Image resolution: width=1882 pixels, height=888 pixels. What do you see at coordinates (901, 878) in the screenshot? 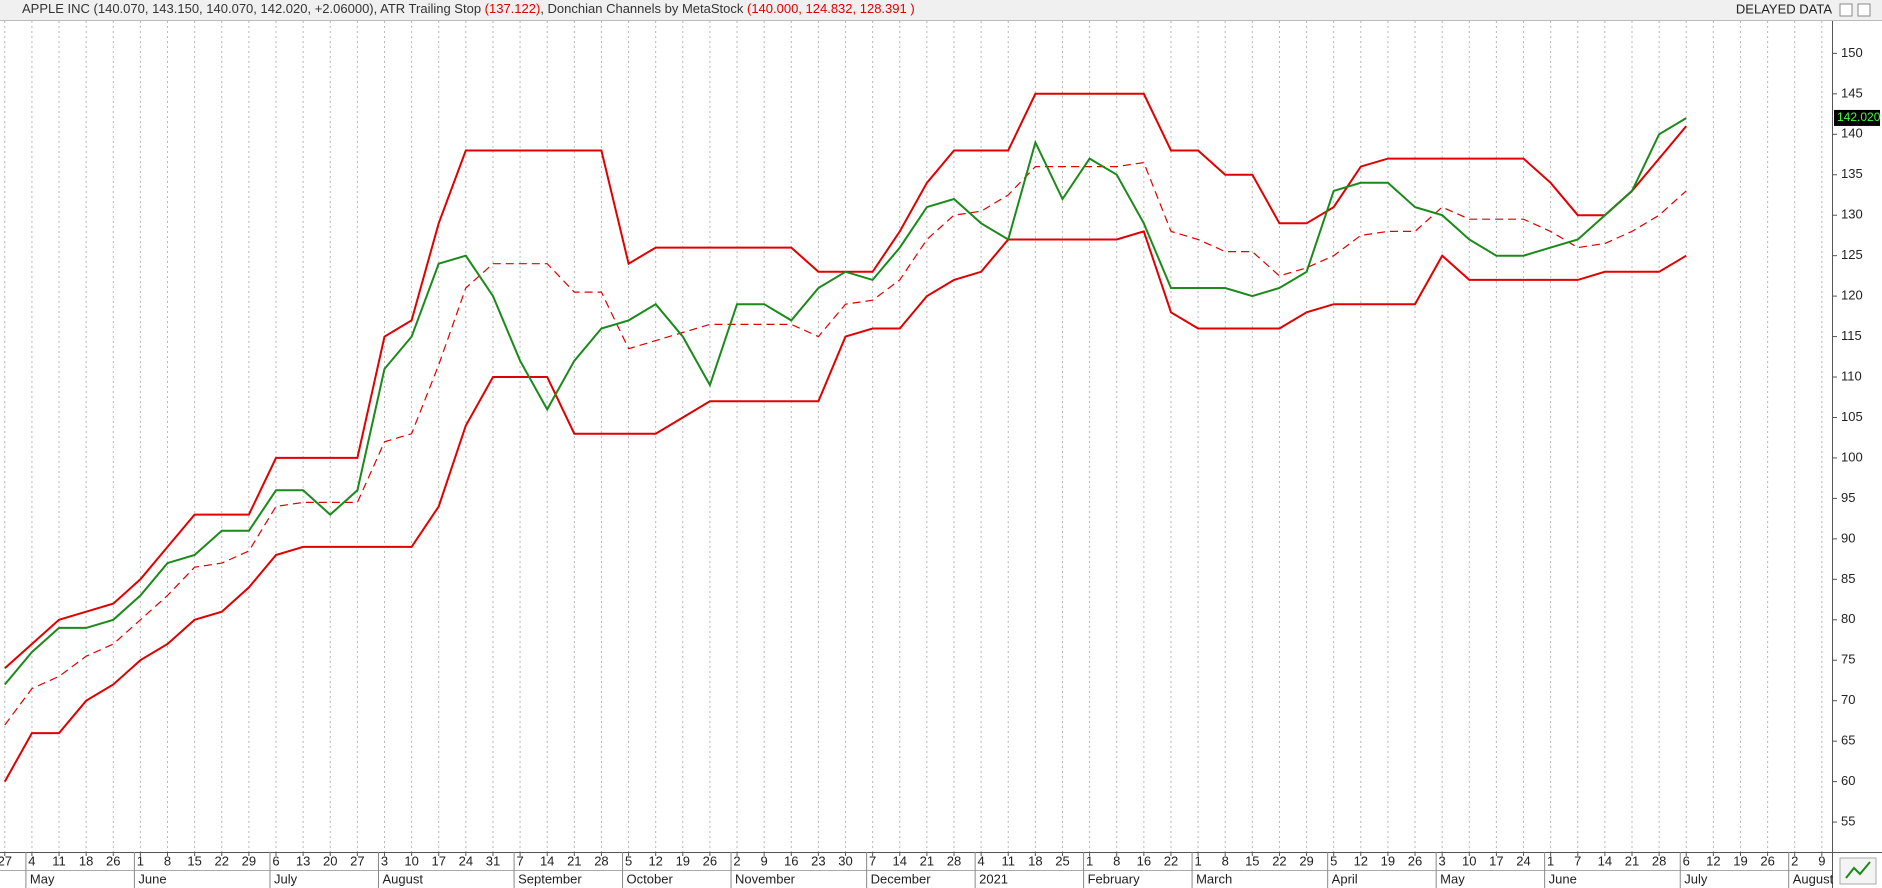
I see `month-label: December` at bounding box center [901, 878].